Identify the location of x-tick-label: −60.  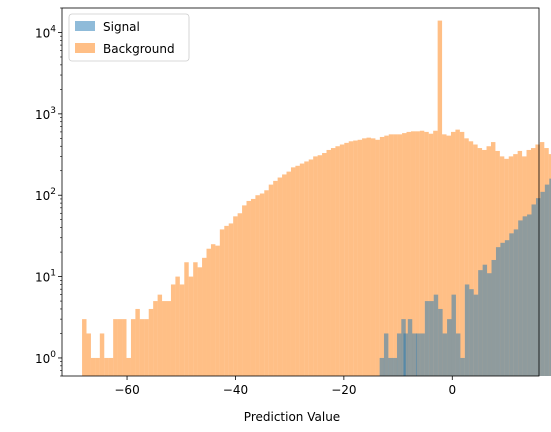
(126, 390).